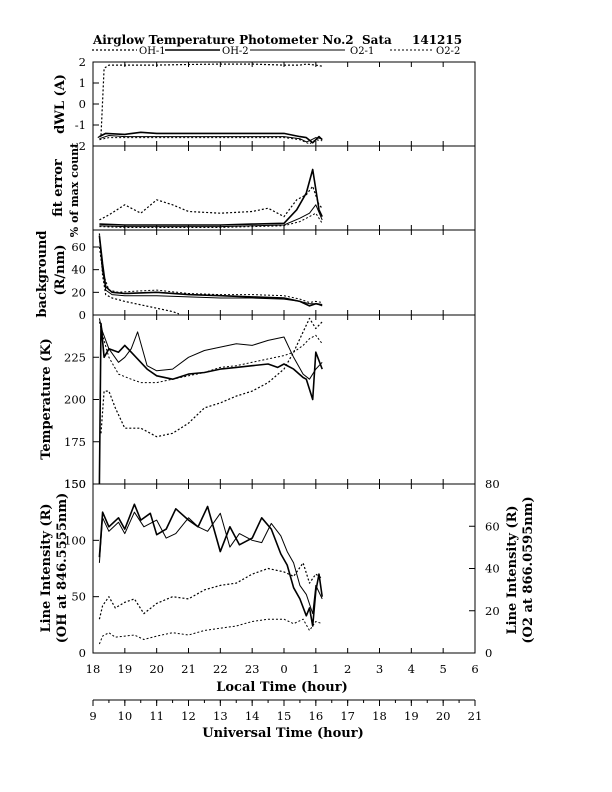  Describe the element at coordinates (276, 51) in the screenshot. I see `legend: OH-1 OH-2 O2-1 O2-2` at that location.